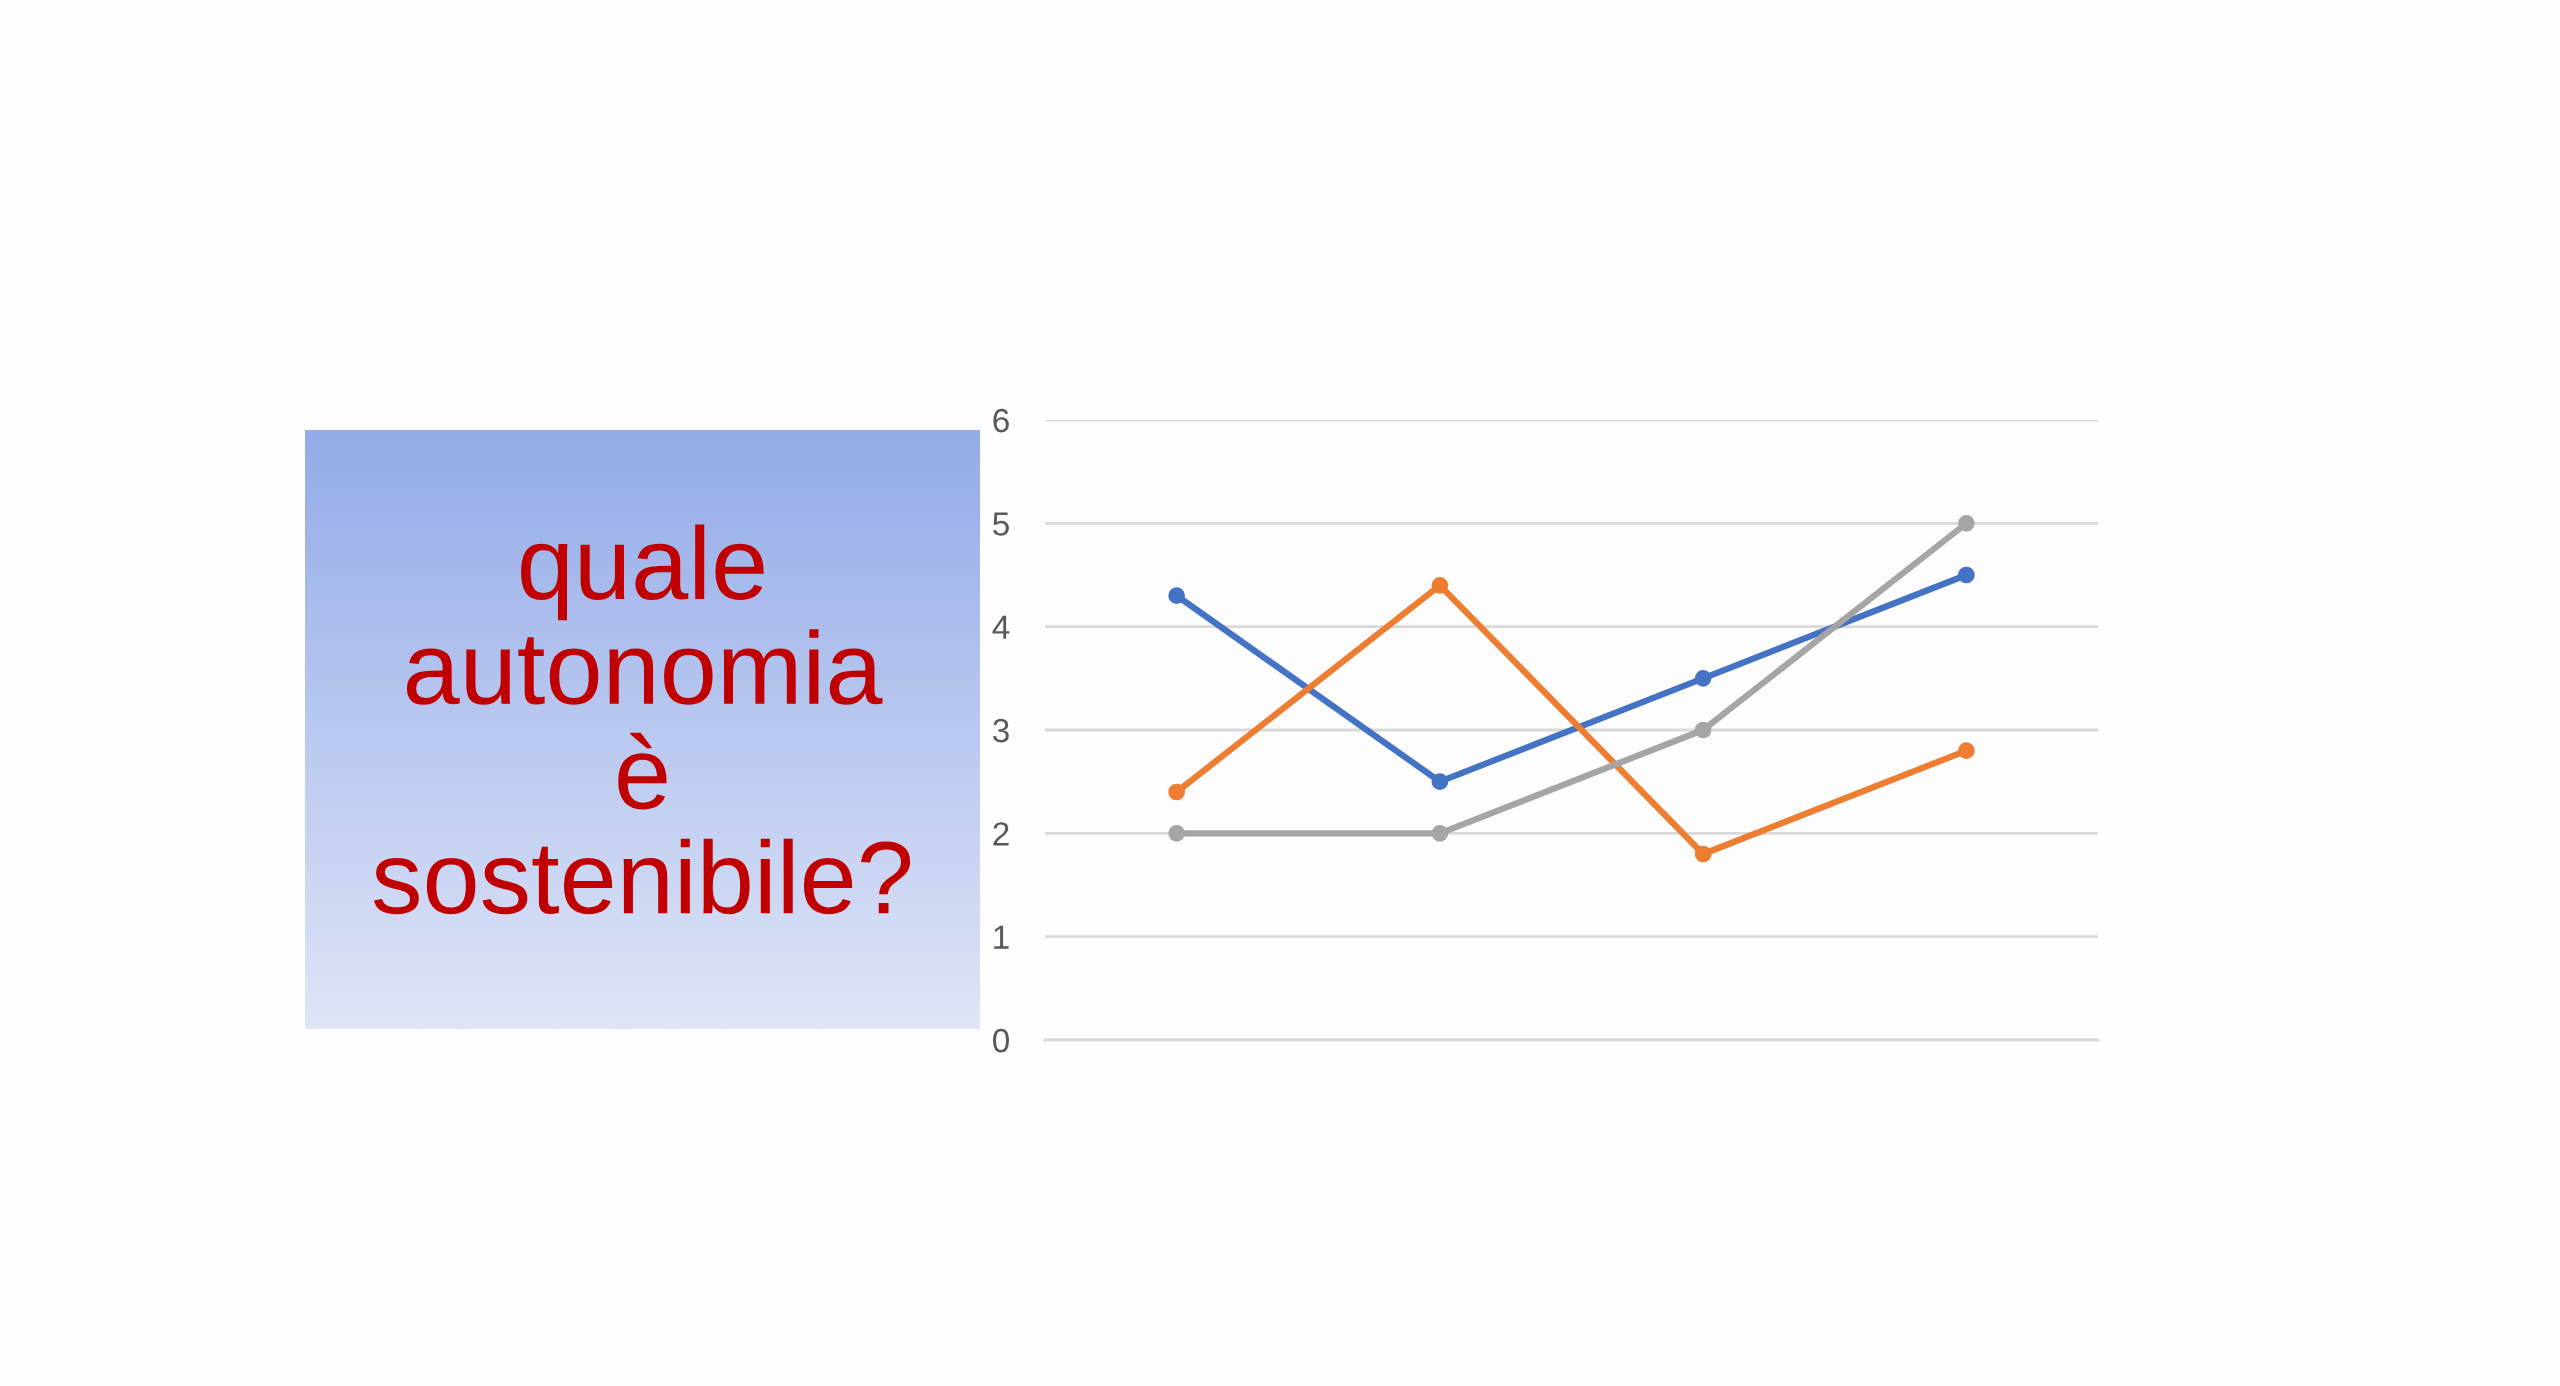  Describe the element at coordinates (1001, 627) in the screenshot. I see `y-tick-label: 4` at that location.